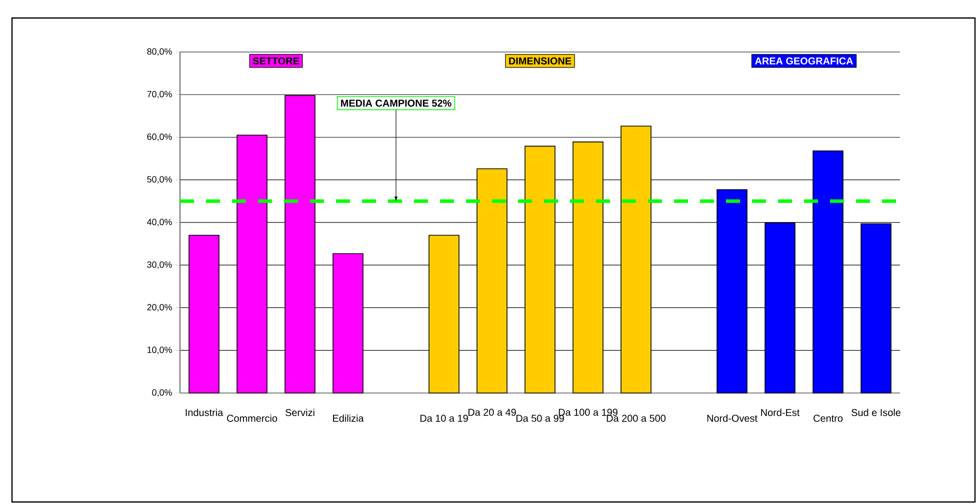 This screenshot has width=977, height=504. I want to click on x-tick-label: Da 20 a 49, so click(492, 412).